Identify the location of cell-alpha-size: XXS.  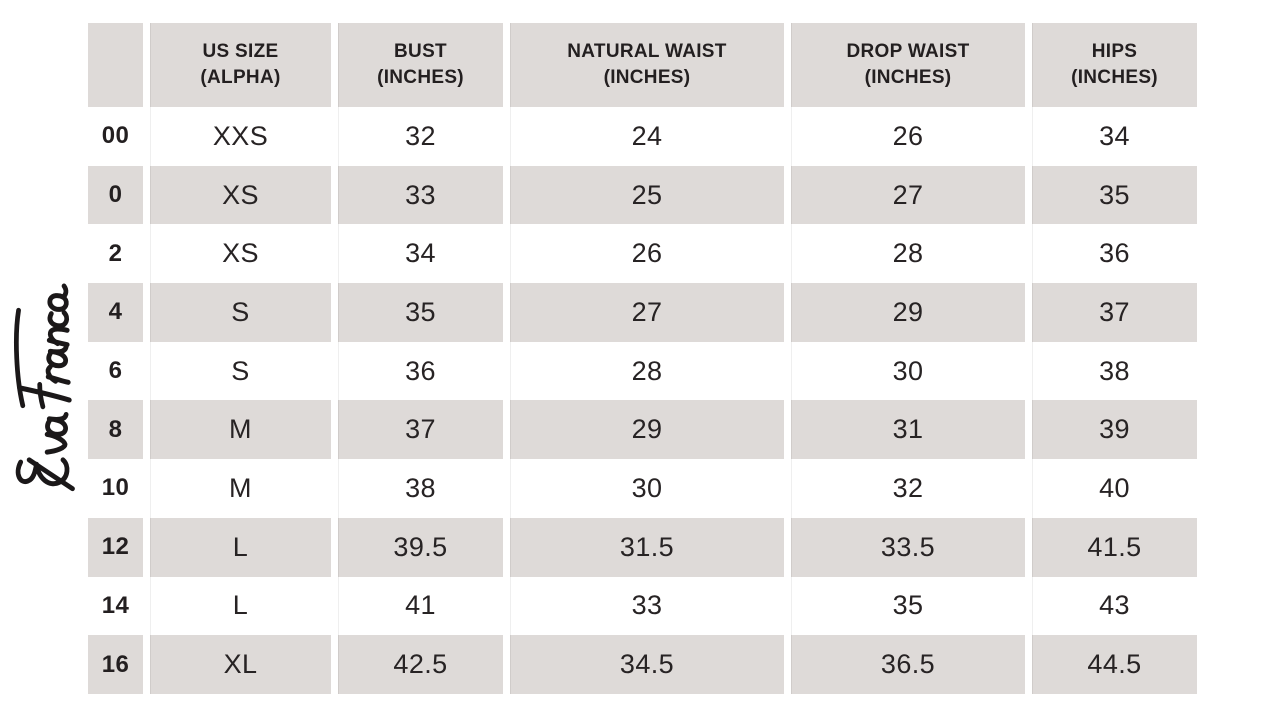
(237, 136).